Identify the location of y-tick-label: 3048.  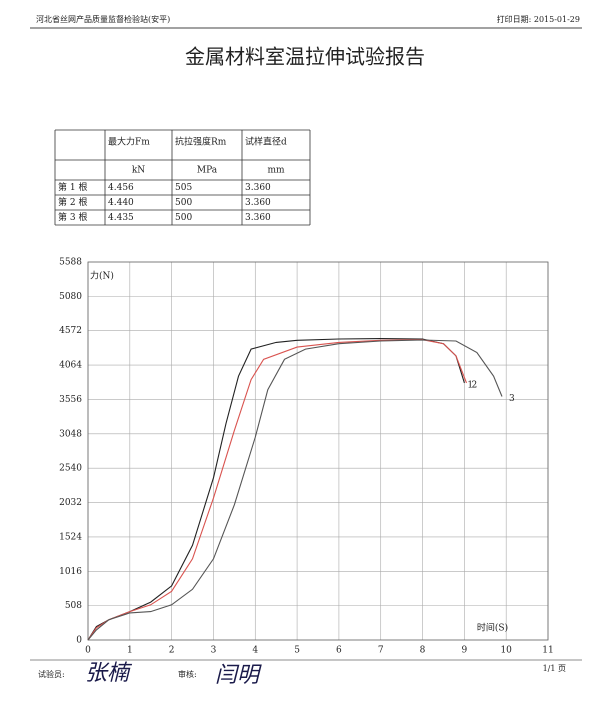
(70, 434).